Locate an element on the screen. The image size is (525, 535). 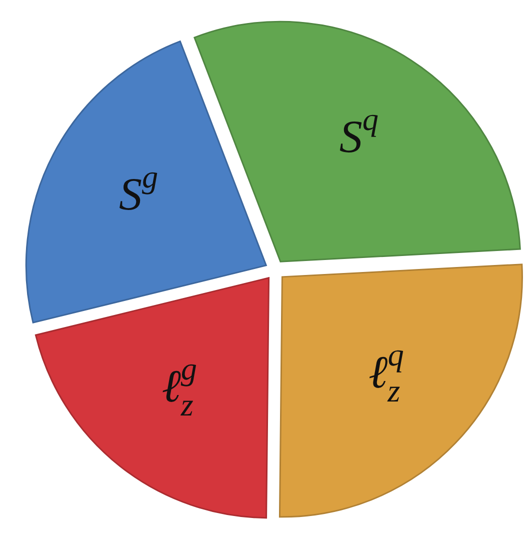
slice-label: S$^{g}$ is located at coordinates (138, 189).